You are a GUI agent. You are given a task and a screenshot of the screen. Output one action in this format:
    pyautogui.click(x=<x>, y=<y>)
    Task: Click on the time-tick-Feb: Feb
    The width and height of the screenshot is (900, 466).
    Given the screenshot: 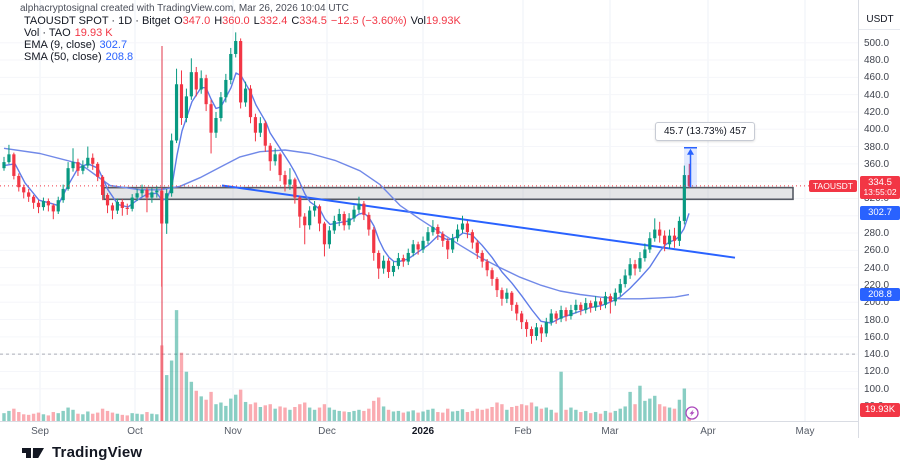 What is the action you would take?
    pyautogui.click(x=523, y=431)
    